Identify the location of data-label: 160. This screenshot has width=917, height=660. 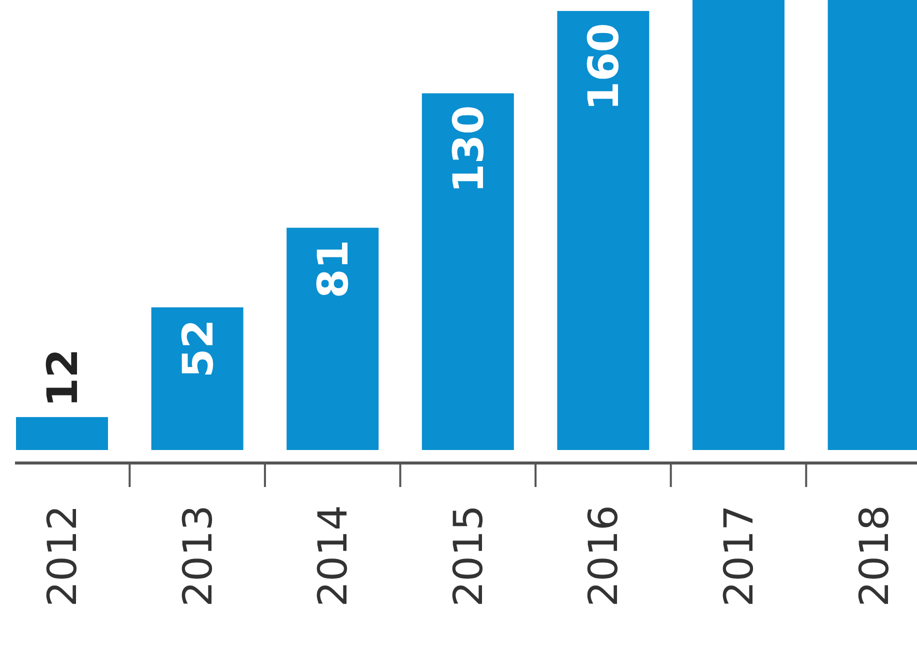
(603, 66).